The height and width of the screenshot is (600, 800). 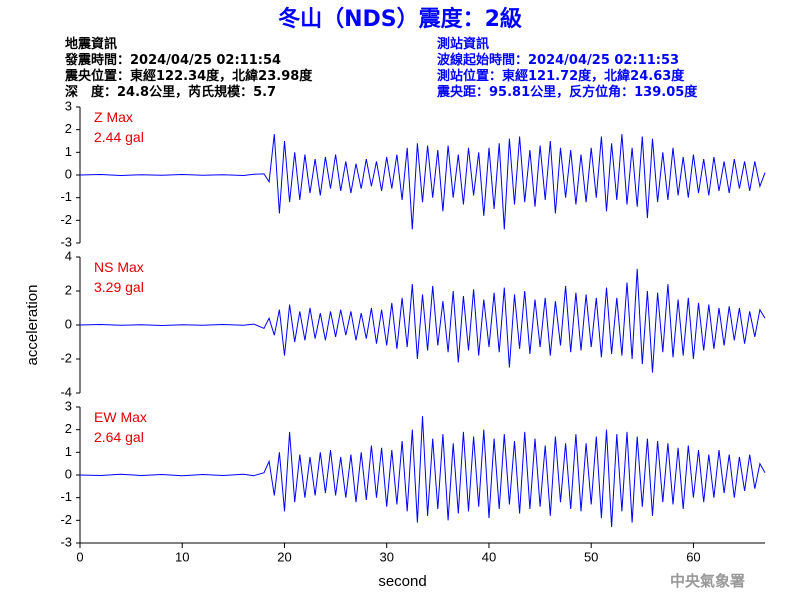 What do you see at coordinates (561, 76) in the screenshot?
I see `header-line: 測站位置：東經121.72度，北緯24.63度` at bounding box center [561, 76].